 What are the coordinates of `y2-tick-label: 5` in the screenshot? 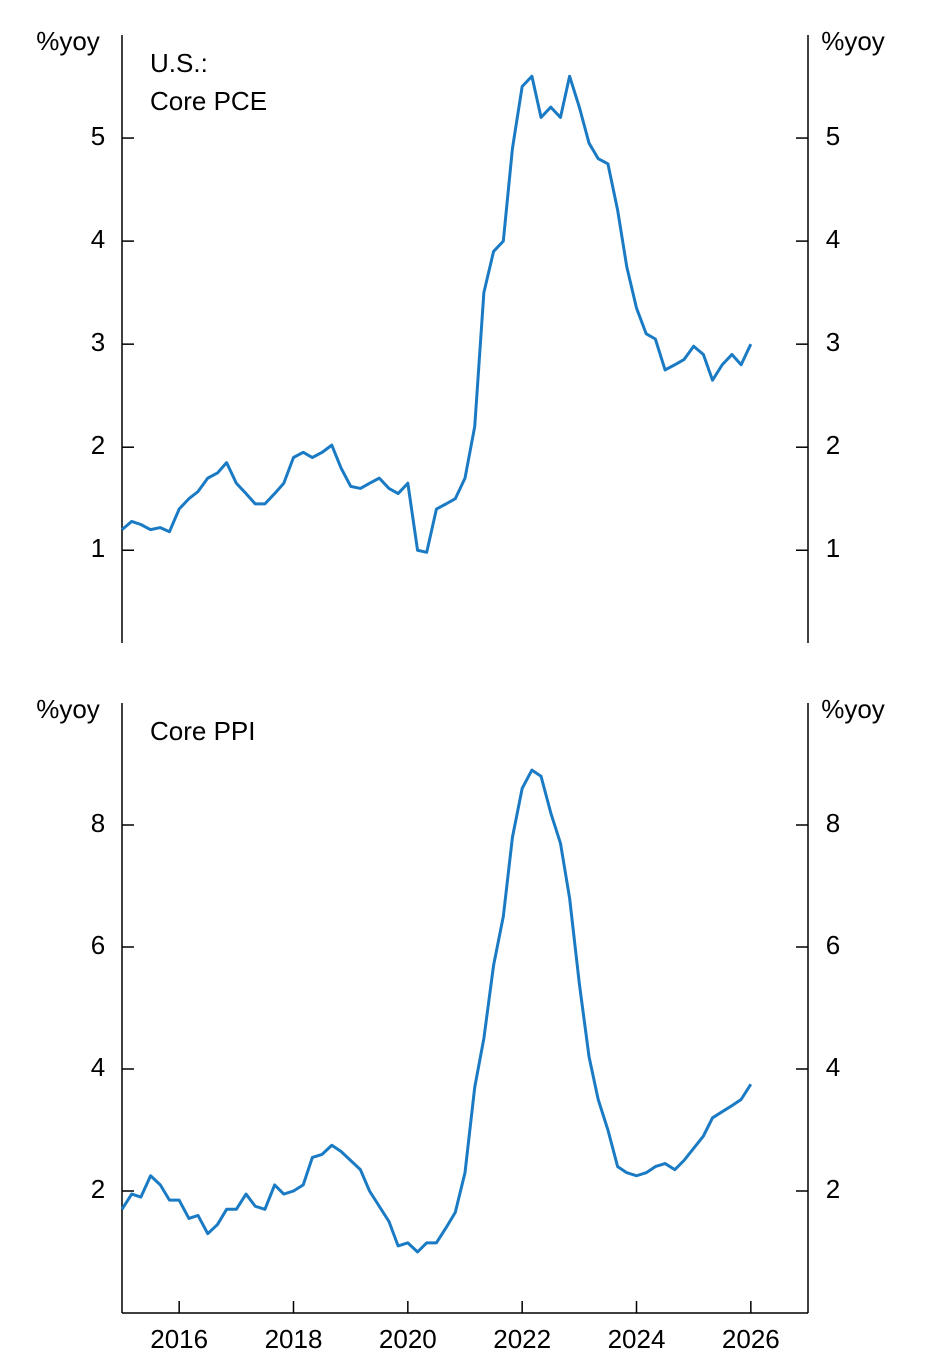 It's located at (833, 136).